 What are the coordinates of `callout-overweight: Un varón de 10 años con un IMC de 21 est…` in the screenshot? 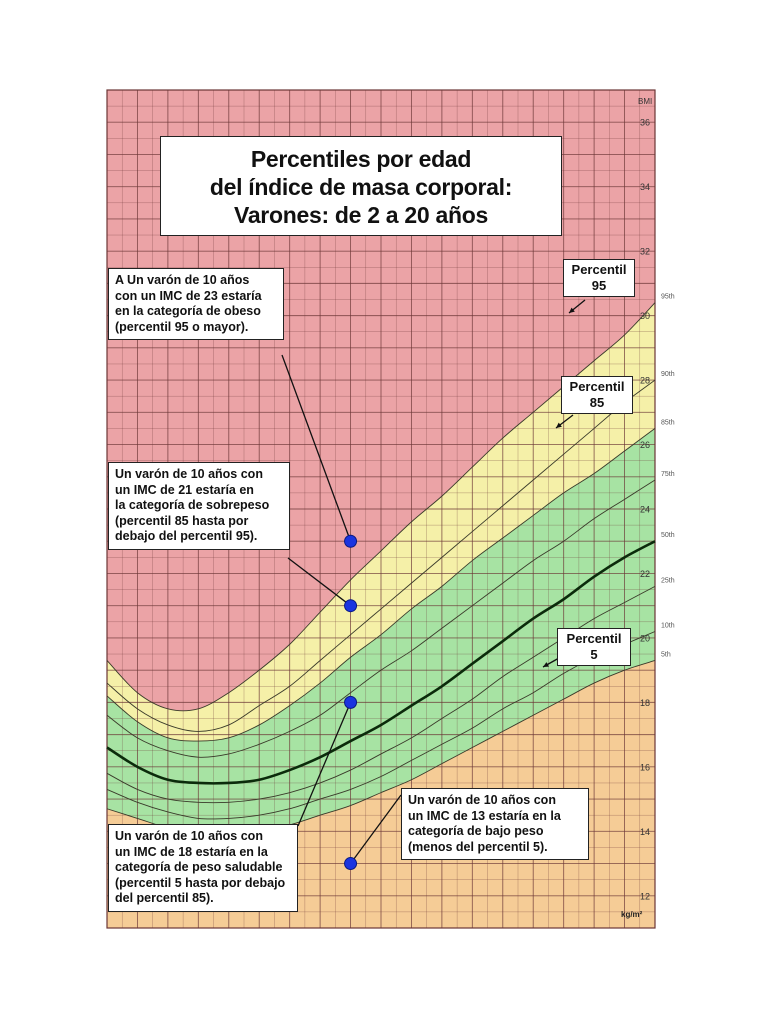 It's located at (199, 506).